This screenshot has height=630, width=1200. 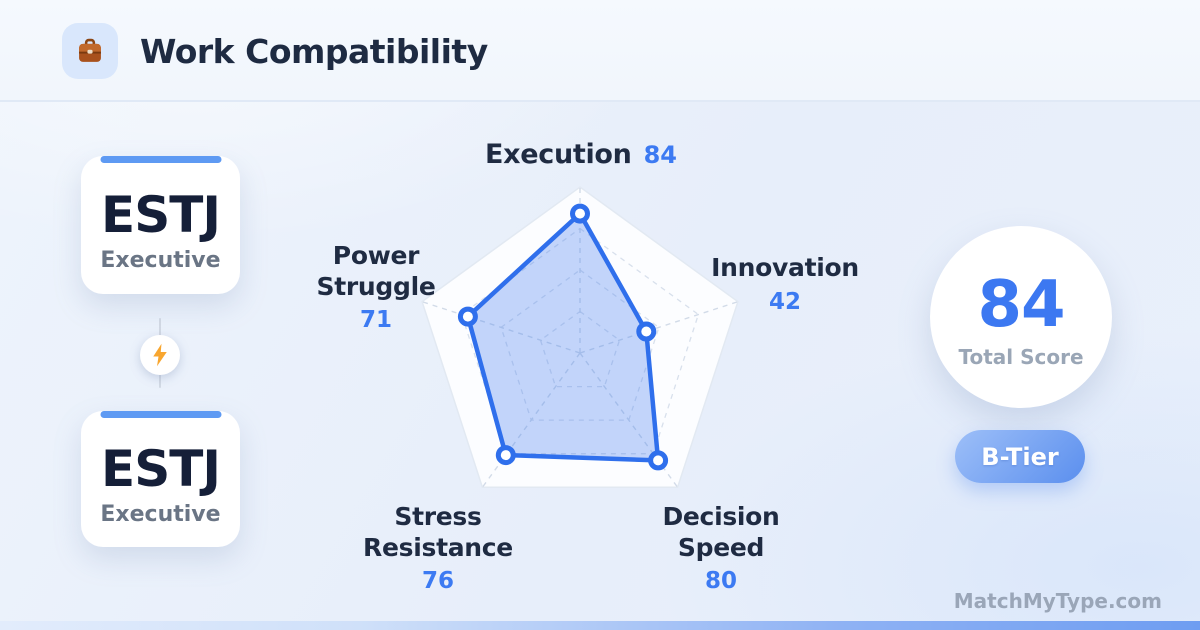 What do you see at coordinates (1057, 601) in the screenshot?
I see `watermark: MatchMyType.com` at bounding box center [1057, 601].